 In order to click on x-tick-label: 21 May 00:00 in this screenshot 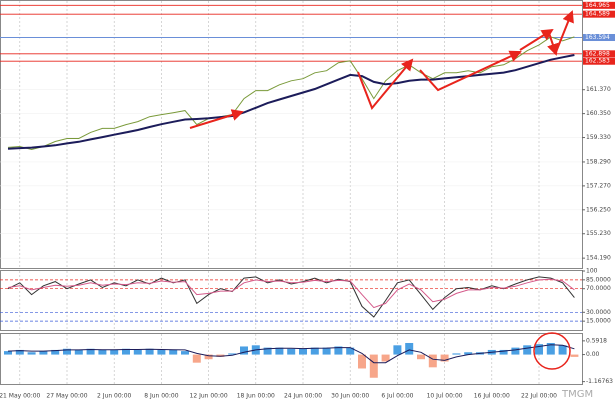, I will do `click(20, 396)`.